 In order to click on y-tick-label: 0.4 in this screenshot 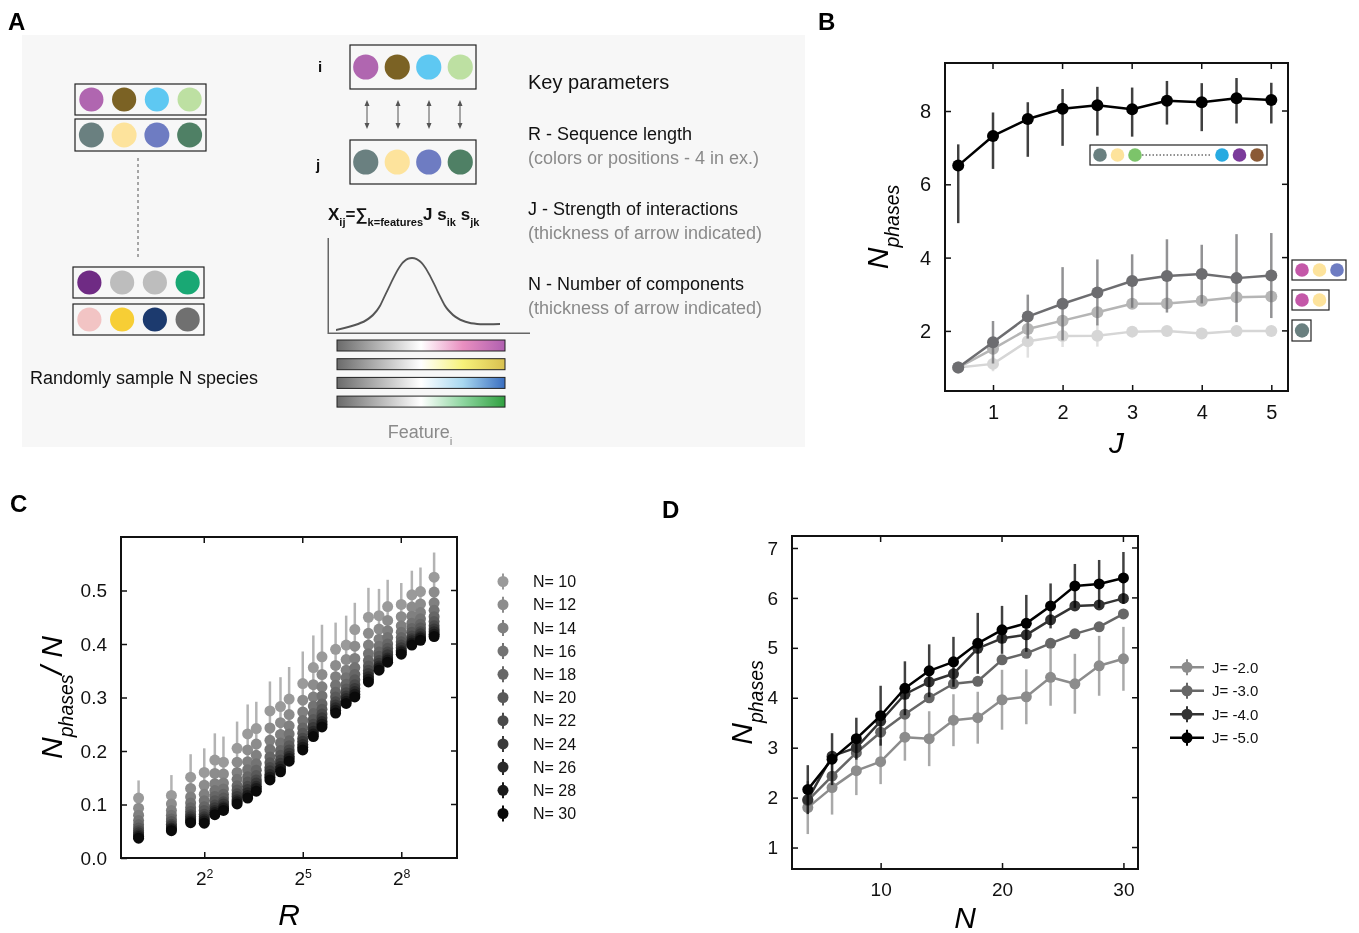, I will do `click(94, 644)`.